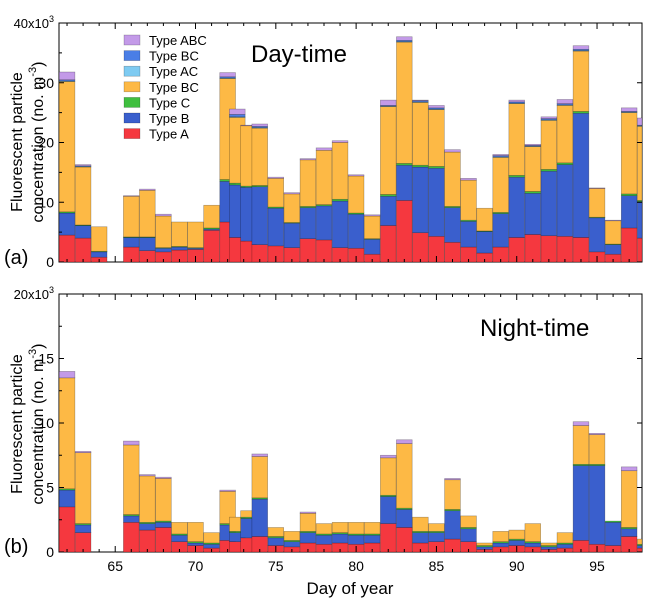  What do you see at coordinates (299, 54) in the screenshot?
I see `panel-a-title: Day-time` at bounding box center [299, 54].